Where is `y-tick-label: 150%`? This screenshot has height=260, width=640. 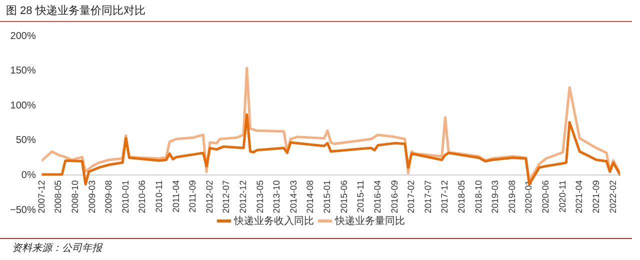 y-tick-label: 150% is located at coordinates (23, 71).